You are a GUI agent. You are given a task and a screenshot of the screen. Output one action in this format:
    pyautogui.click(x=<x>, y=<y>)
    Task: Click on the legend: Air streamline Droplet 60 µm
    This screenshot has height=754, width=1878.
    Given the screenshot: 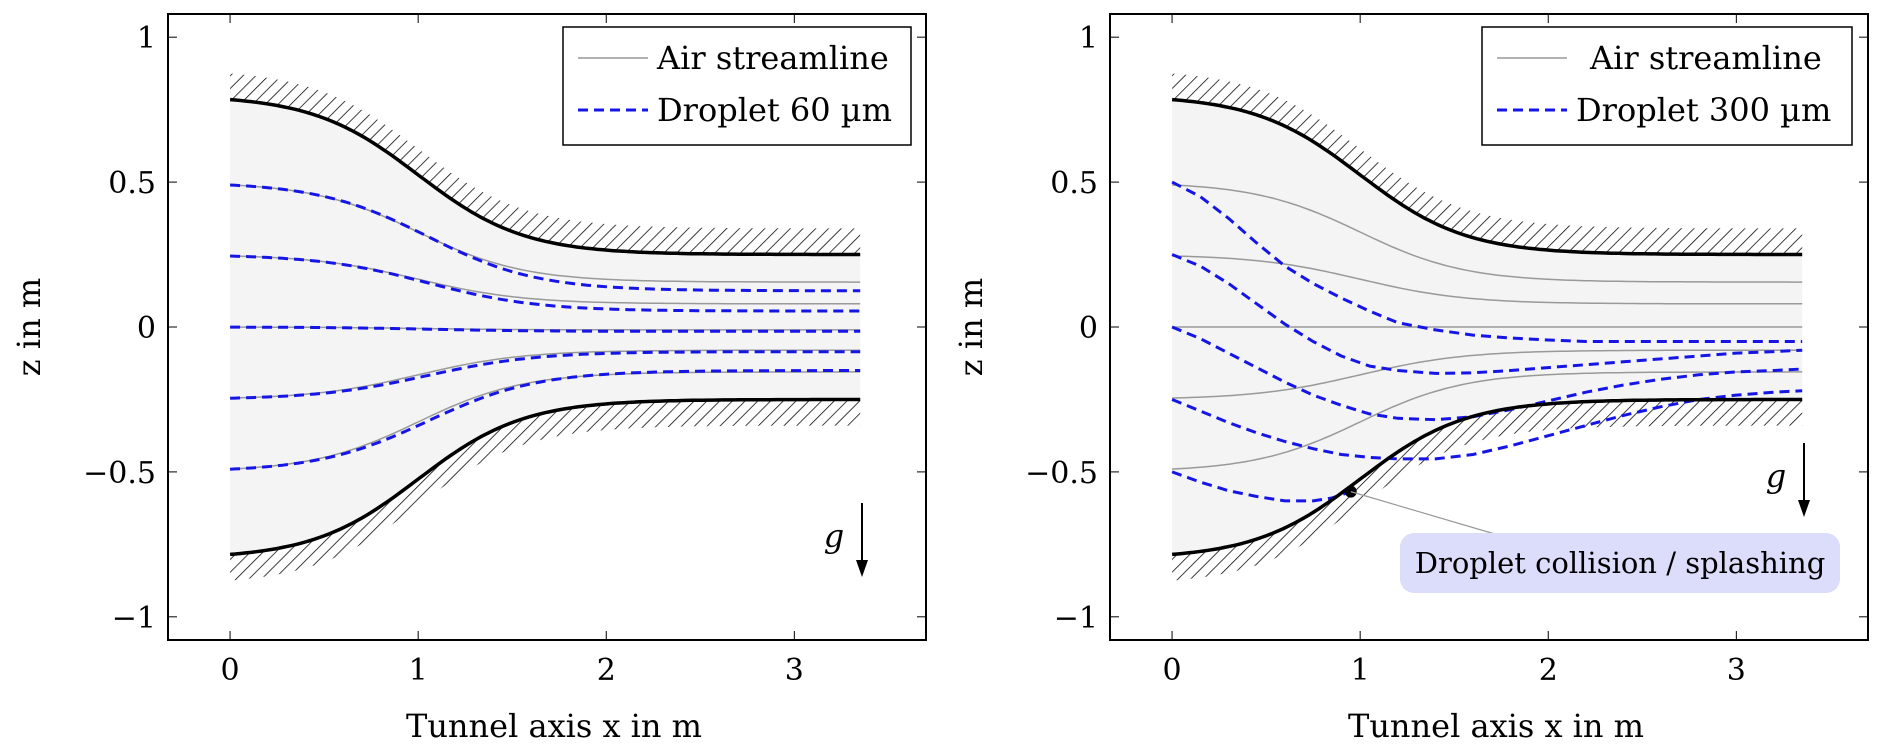 What is the action you would take?
    pyautogui.click(x=737, y=86)
    